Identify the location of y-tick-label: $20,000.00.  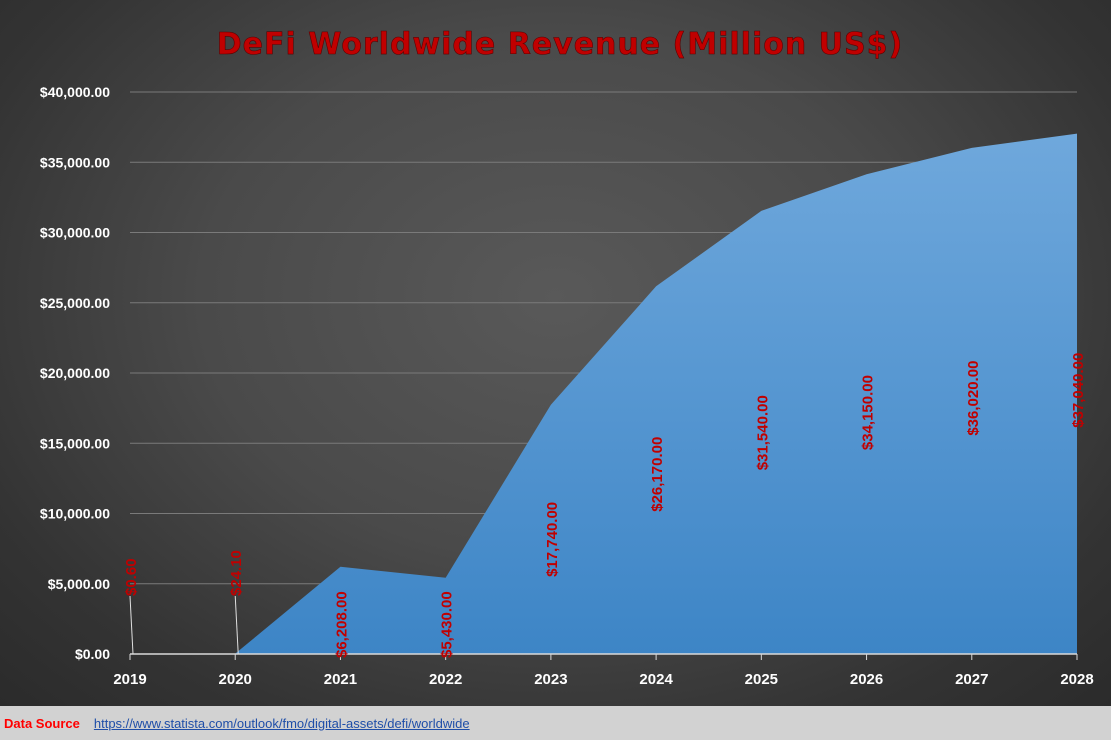
(75, 373).